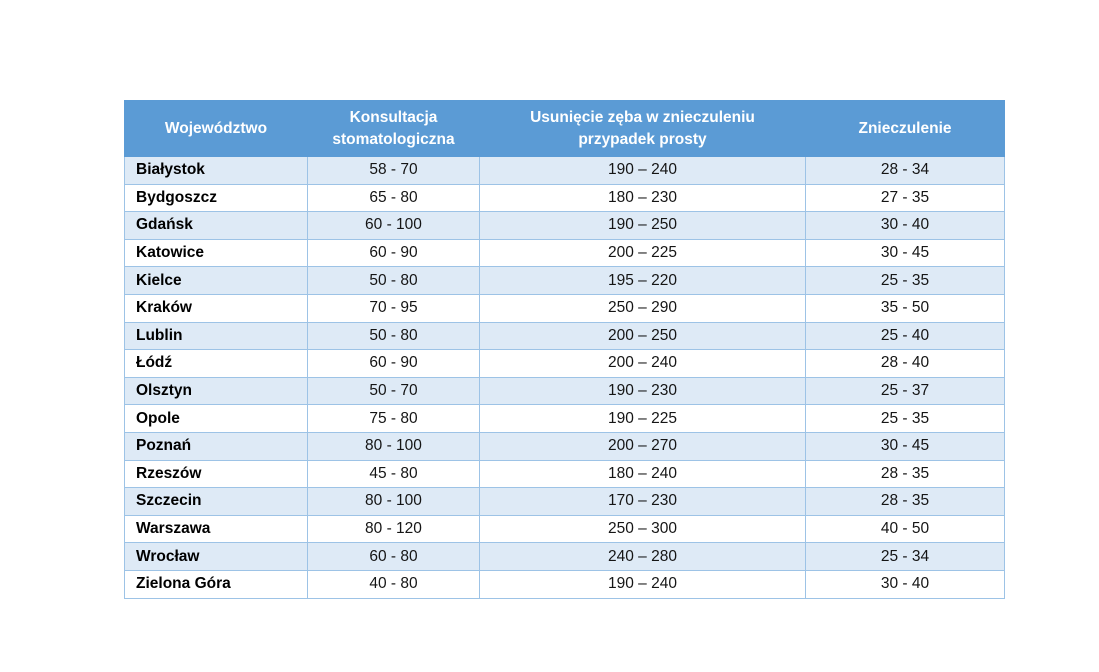  What do you see at coordinates (216, 363) in the screenshot?
I see `cell-city: Łódź` at bounding box center [216, 363].